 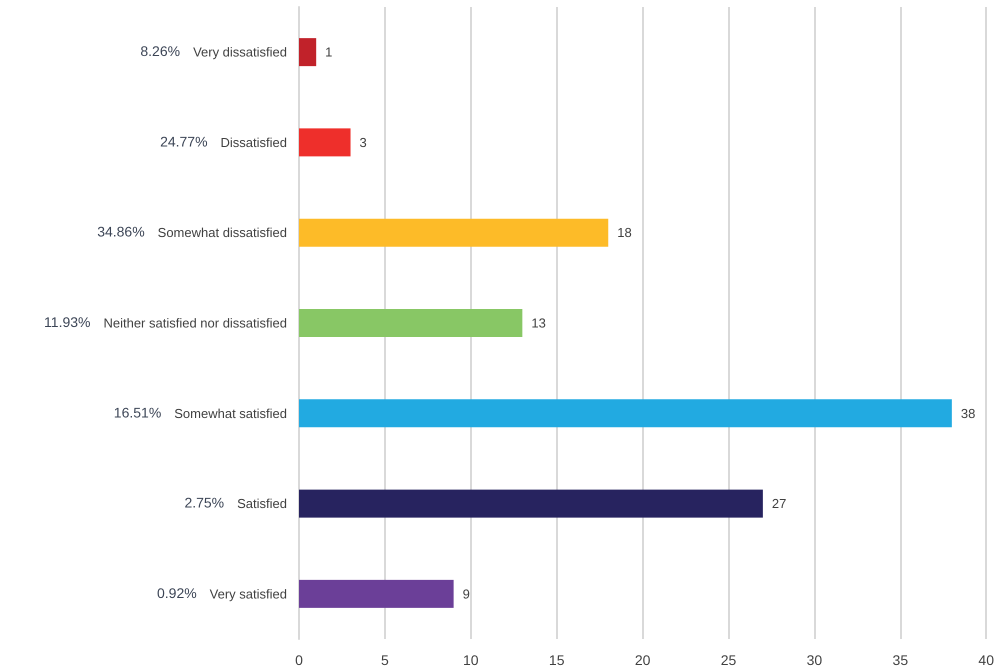 What do you see at coordinates (328, 52) in the screenshot?
I see `data-label: 1` at bounding box center [328, 52].